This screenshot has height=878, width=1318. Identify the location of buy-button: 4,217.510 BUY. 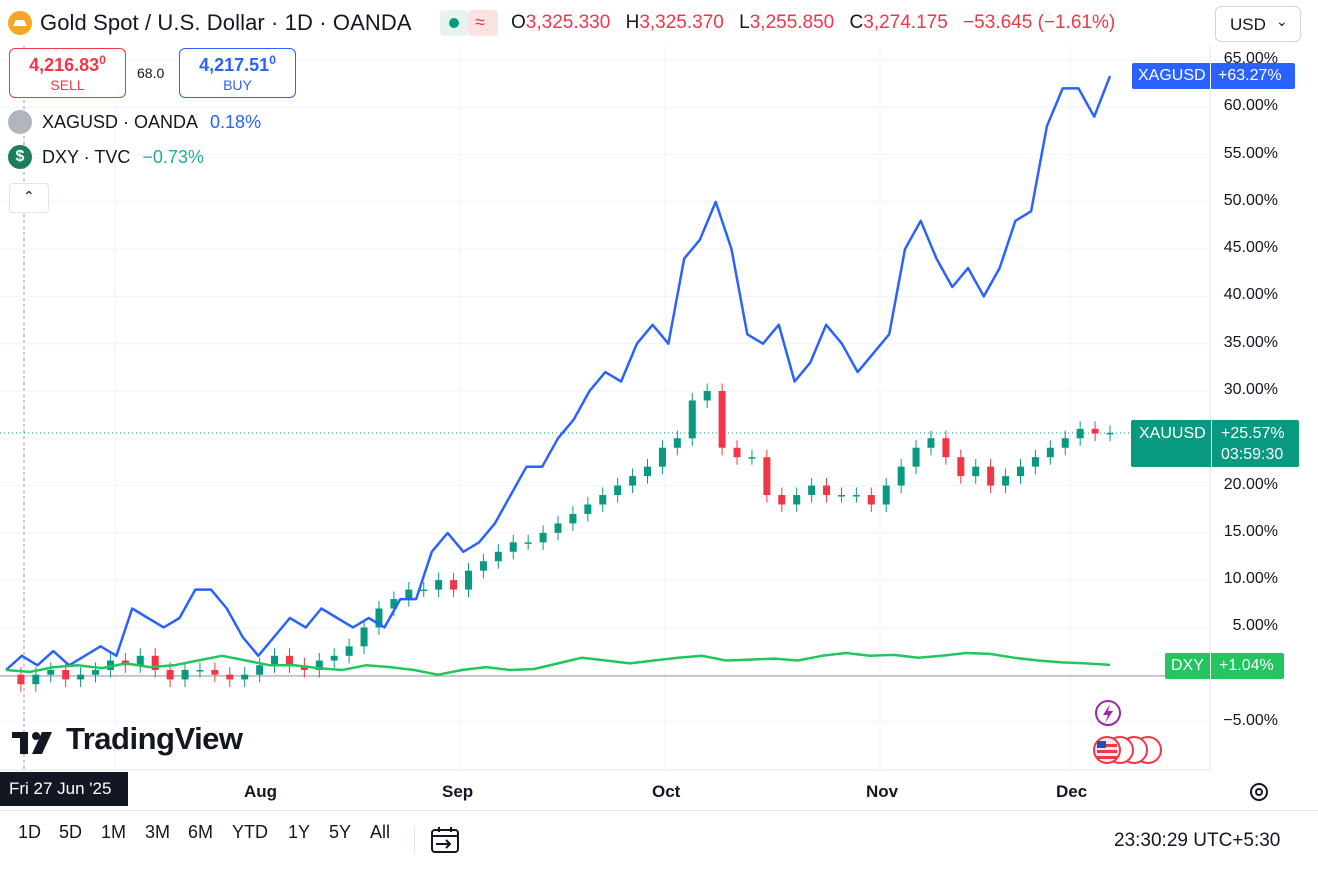
(237, 73).